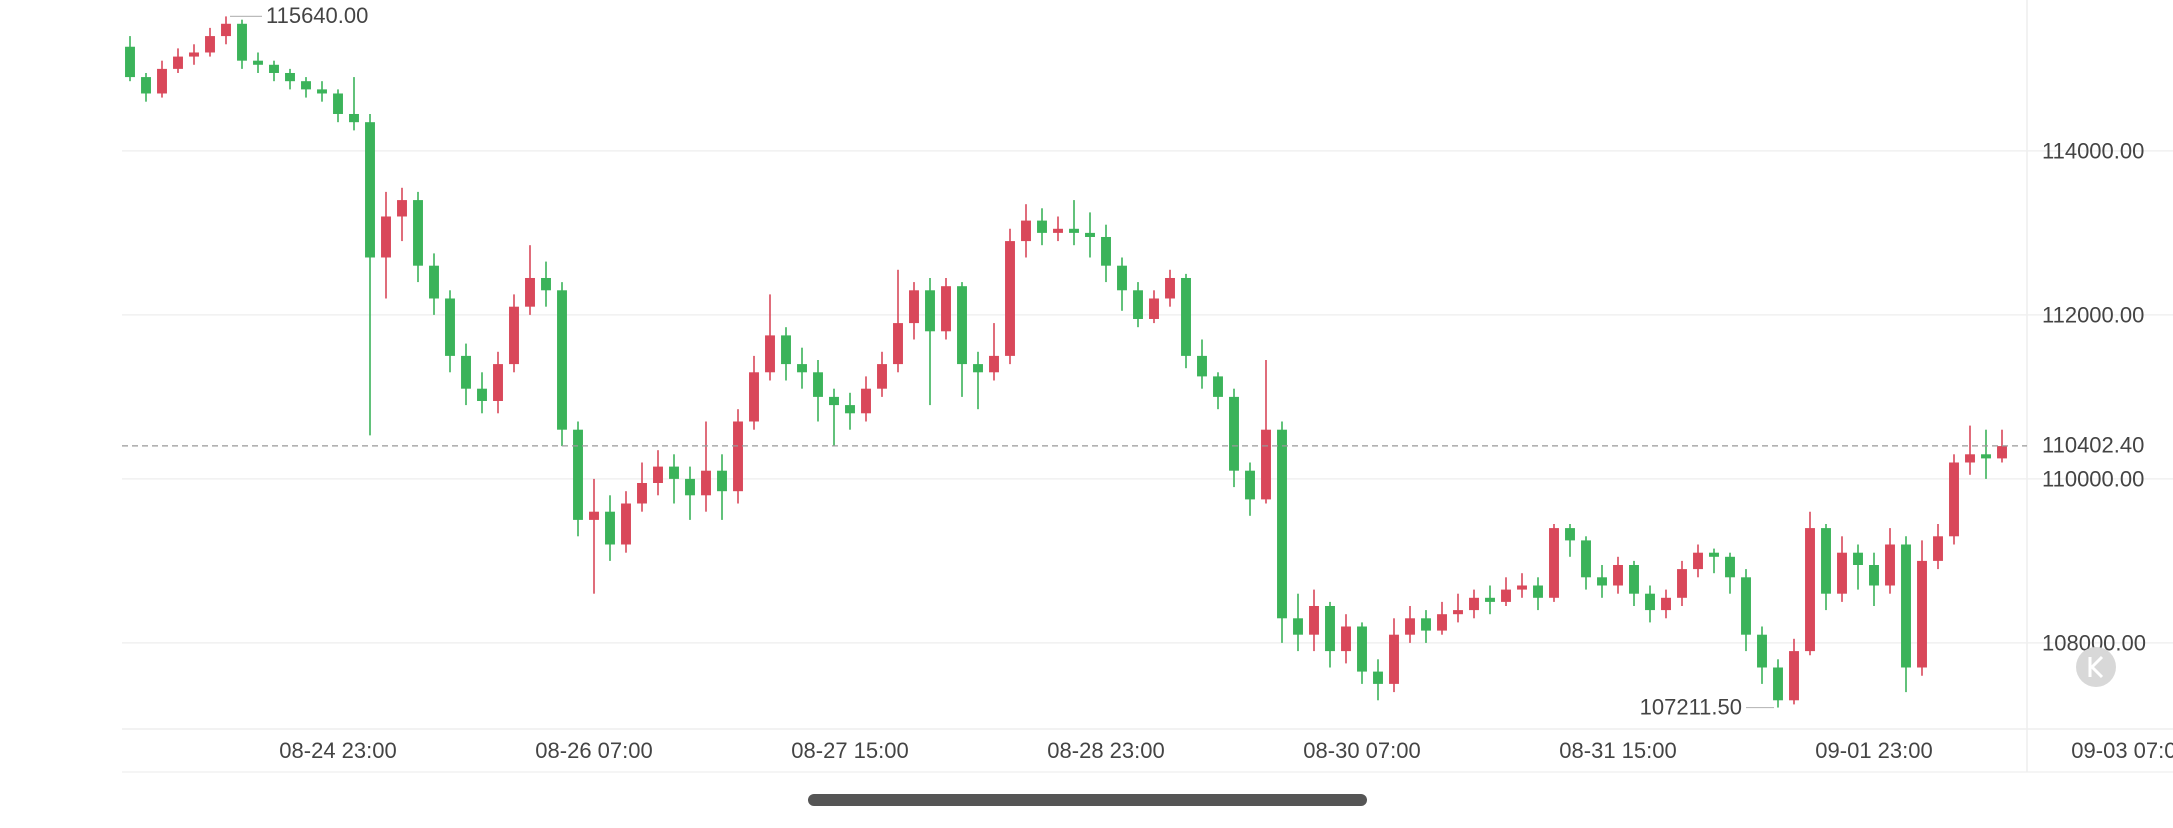 Image resolution: width=2173 pixels, height=828 pixels. What do you see at coordinates (1361, 750) in the screenshot?
I see `x-tick-label: 08-30 07:00` at bounding box center [1361, 750].